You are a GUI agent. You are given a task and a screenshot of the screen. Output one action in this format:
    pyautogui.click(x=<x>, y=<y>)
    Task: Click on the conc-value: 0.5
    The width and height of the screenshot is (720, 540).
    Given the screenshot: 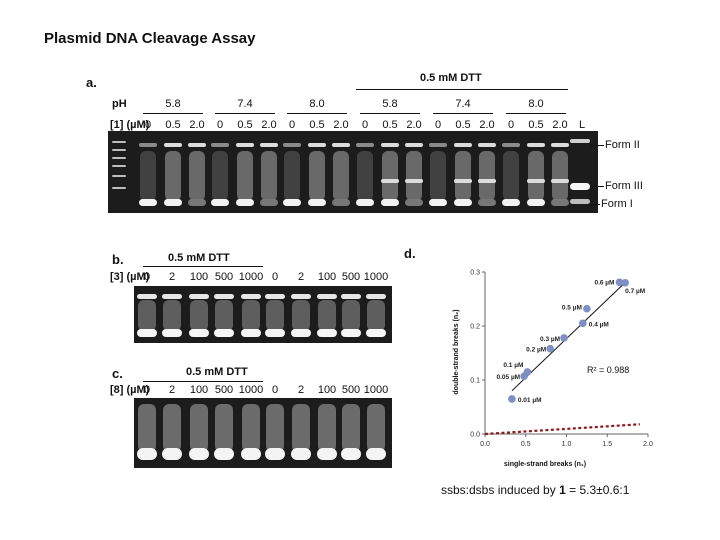 What is the action you would take?
    pyautogui.click(x=536, y=125)
    